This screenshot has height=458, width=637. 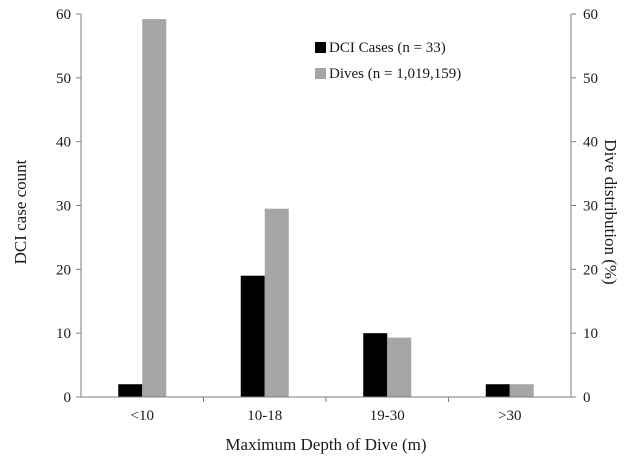 What do you see at coordinates (142, 416) in the screenshot?
I see `x-tick-label: <10` at bounding box center [142, 416].